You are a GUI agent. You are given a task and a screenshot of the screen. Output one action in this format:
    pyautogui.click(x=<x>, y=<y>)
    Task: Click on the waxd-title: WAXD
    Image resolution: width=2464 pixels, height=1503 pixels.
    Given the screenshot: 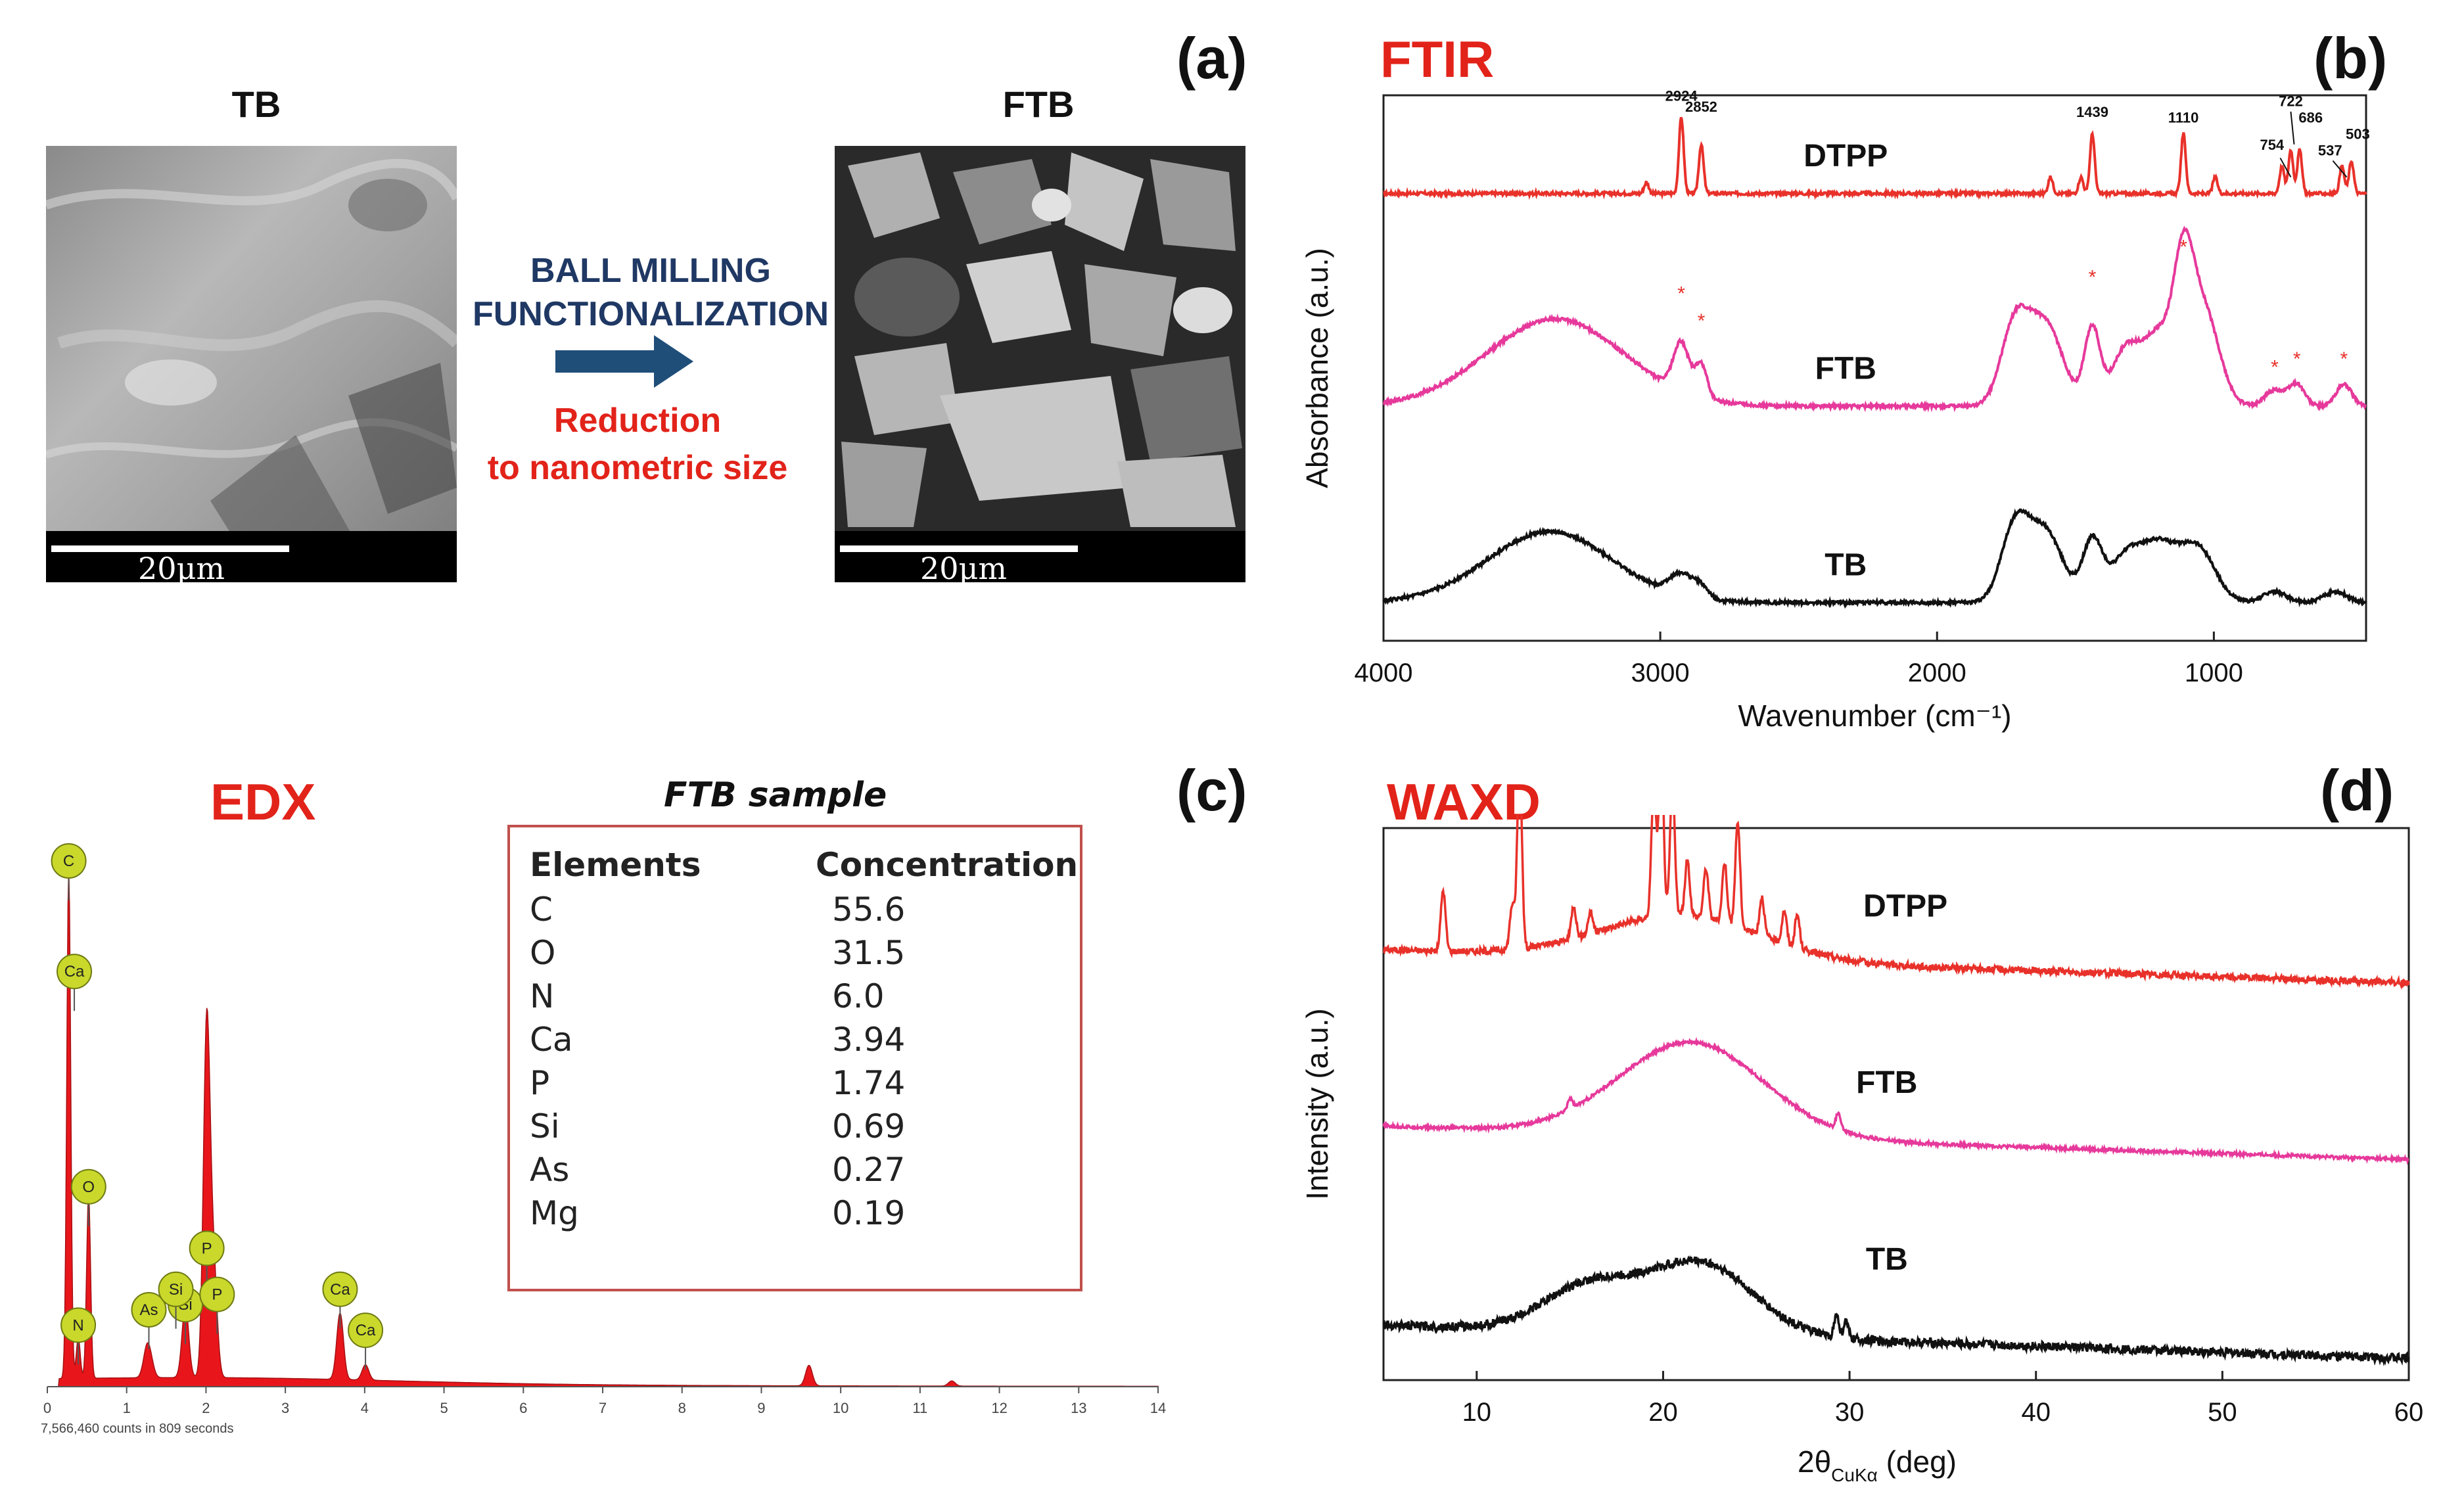 What is the action you would take?
    pyautogui.click(x=1464, y=802)
    